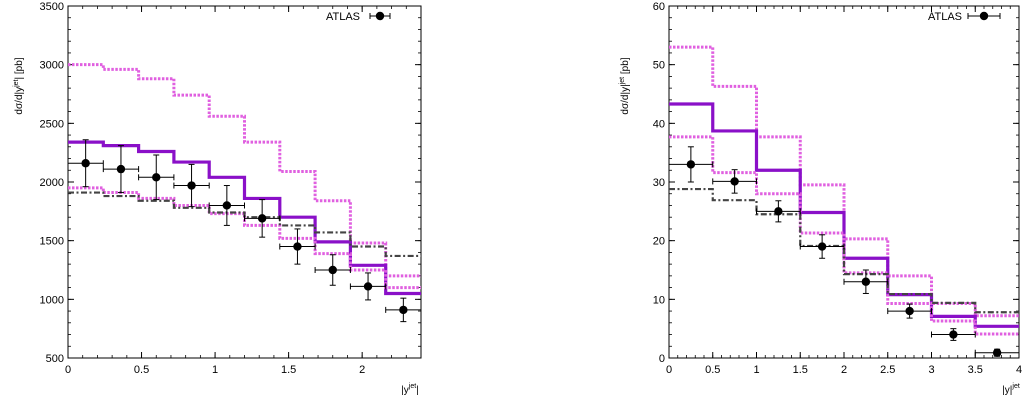 The image size is (1030, 403). Describe the element at coordinates (659, 242) in the screenshot. I see `y-tick-label: 20` at that location.